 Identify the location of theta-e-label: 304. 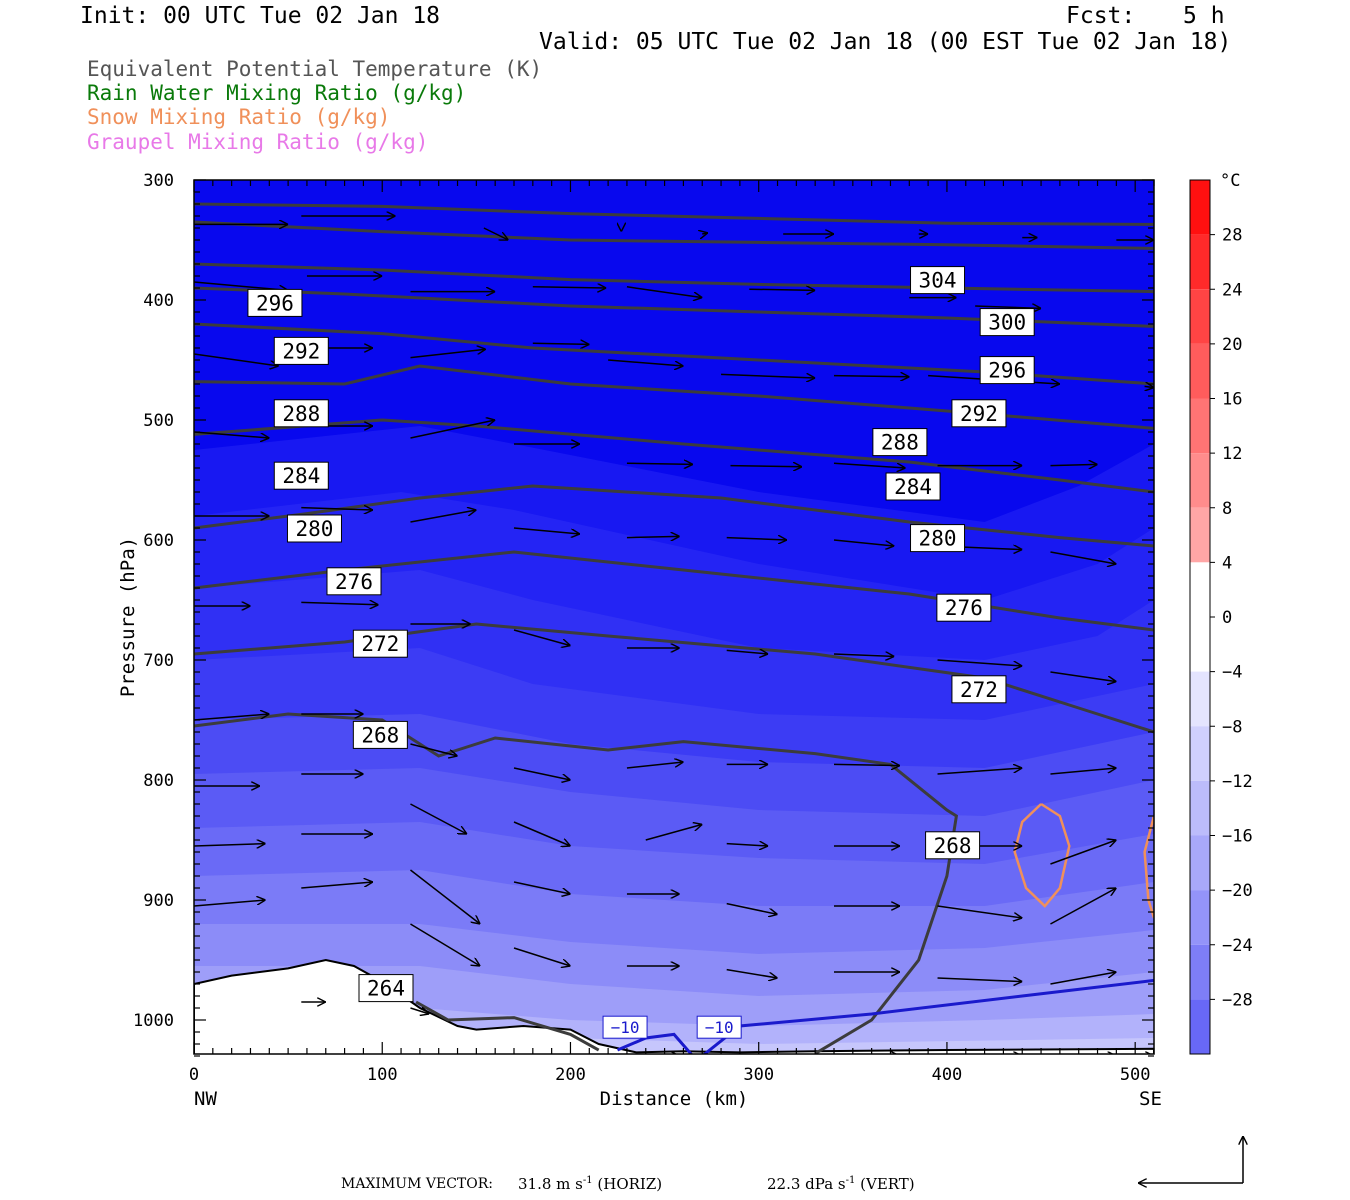
(938, 281).